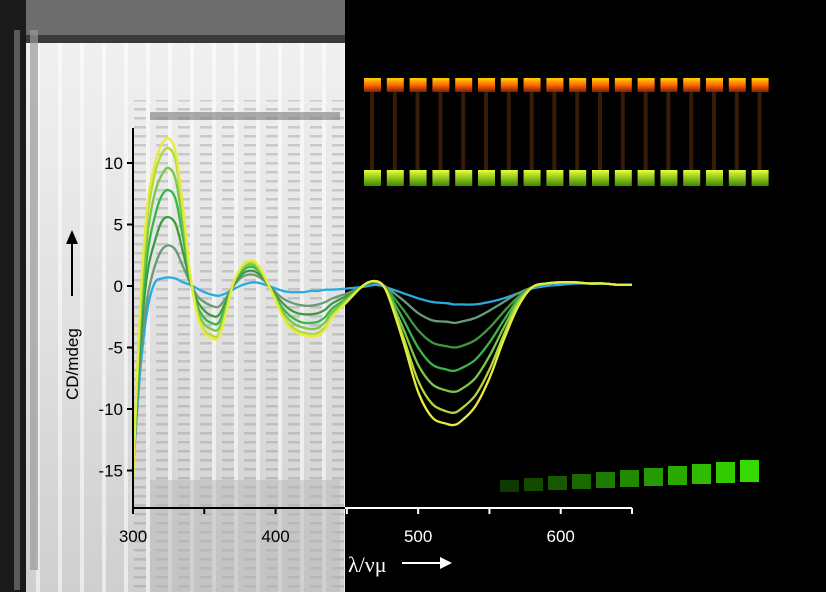 Image resolution: width=826 pixels, height=592 pixels. Describe the element at coordinates (133, 536) in the screenshot. I see `x-tick-label: 300` at that location.